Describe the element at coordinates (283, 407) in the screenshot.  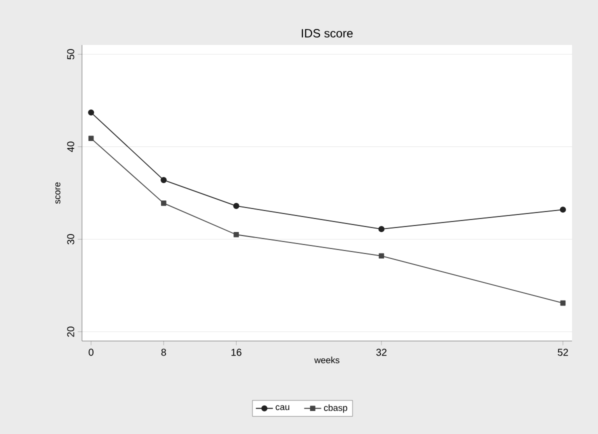
I see `legend-label: cau` at that location.